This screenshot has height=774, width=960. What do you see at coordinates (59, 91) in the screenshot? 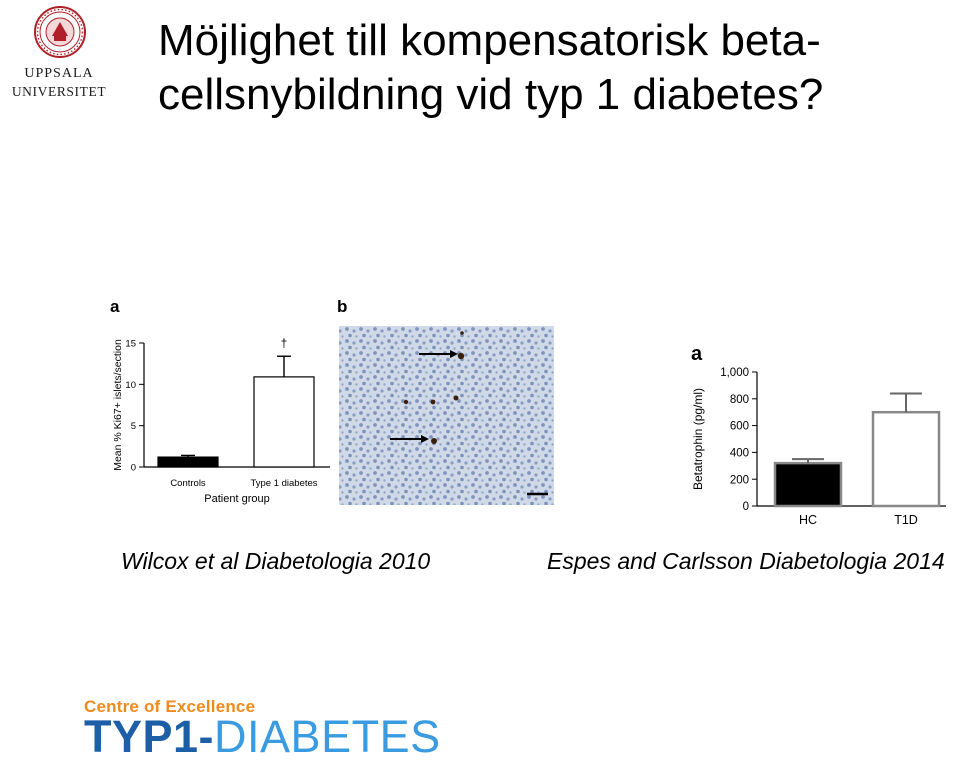
I see `logo-name-line2: UNIVERSITET` at bounding box center [59, 91].